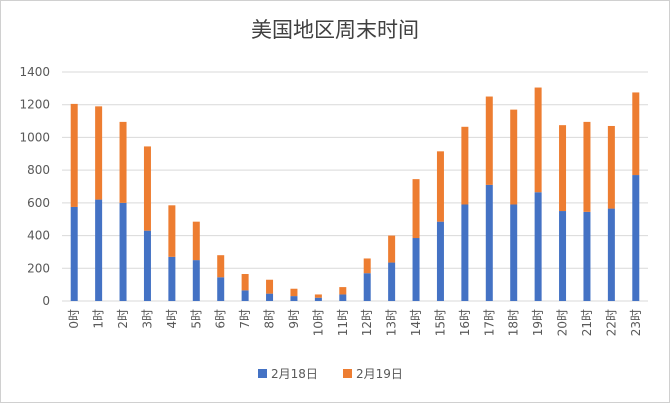  What do you see at coordinates (99, 319) in the screenshot?
I see `x-tick-label: 1时` at bounding box center [99, 319].